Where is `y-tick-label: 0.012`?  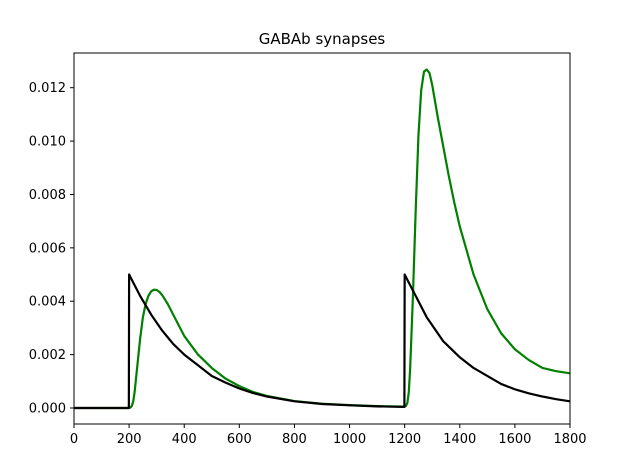
y-tick-label: 0.012 is located at coordinates (47, 88).